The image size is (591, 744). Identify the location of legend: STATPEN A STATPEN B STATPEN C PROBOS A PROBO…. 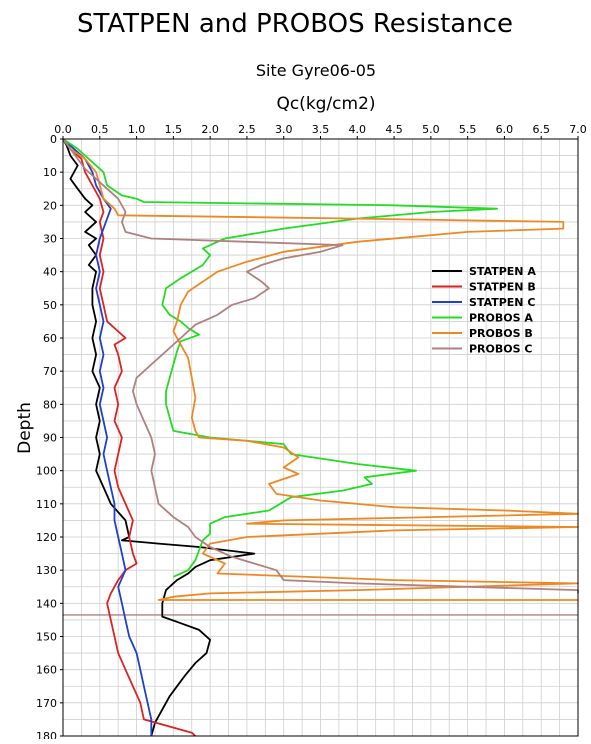
(484, 310).